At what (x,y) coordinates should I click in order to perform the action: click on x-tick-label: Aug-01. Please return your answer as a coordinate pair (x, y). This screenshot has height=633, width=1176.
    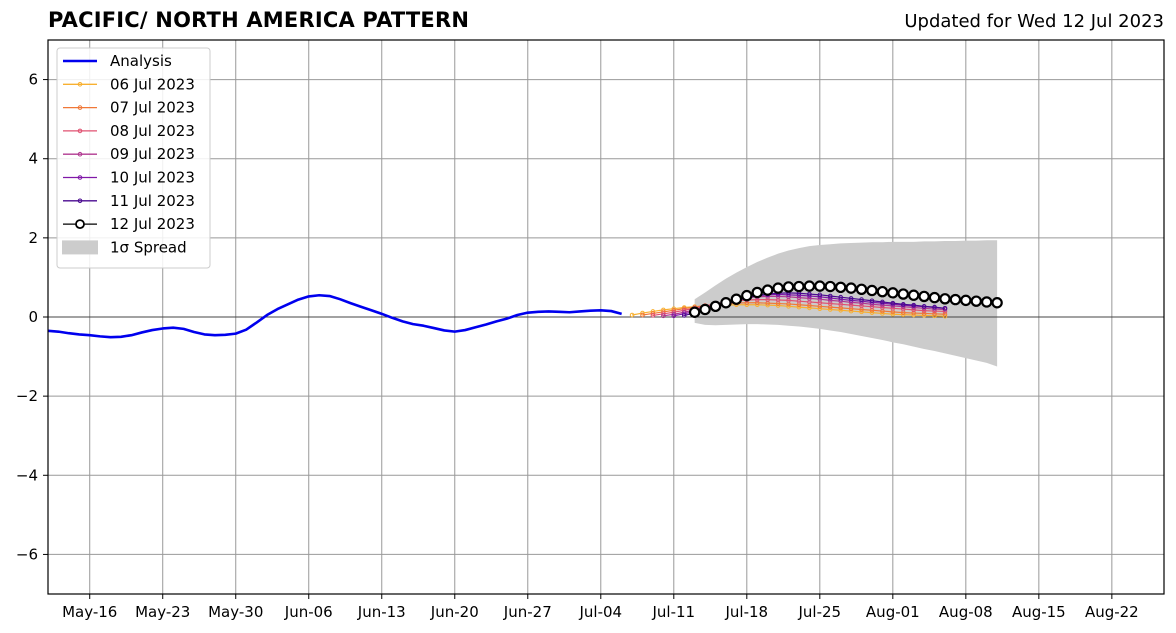
    Looking at the image, I should click on (893, 612).